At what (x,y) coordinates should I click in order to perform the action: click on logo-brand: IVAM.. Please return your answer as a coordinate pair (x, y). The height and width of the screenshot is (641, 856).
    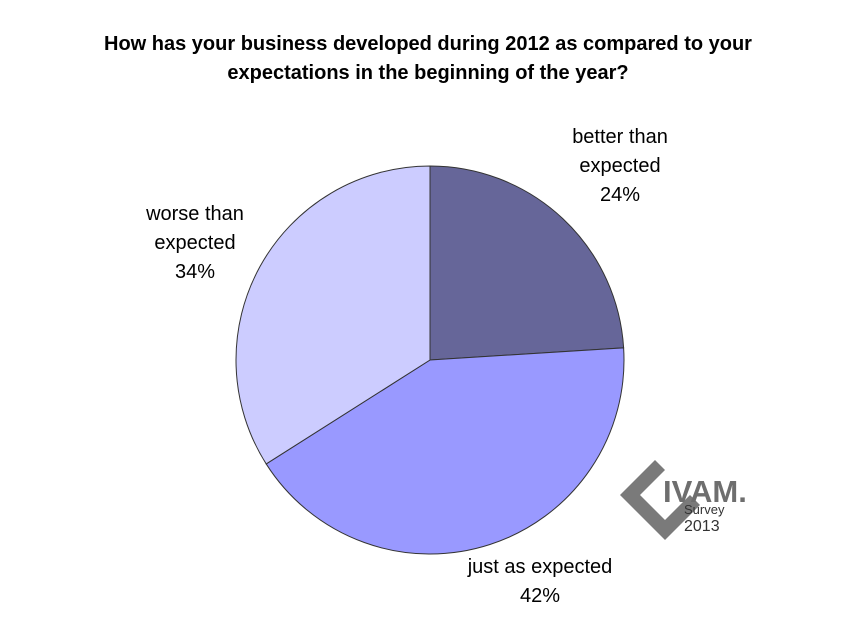
    Looking at the image, I should click on (705, 491).